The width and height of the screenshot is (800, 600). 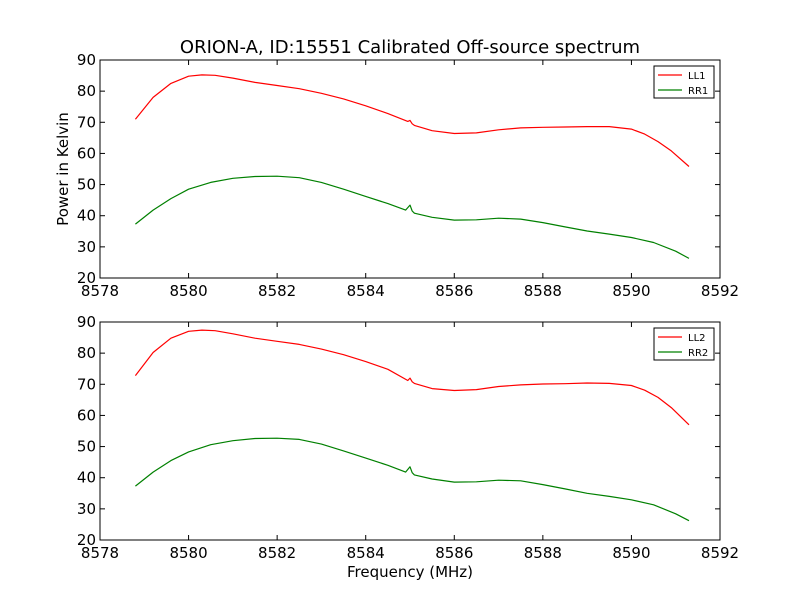 I want to click on legend-label-ll1: LL1, so click(x=697, y=76).